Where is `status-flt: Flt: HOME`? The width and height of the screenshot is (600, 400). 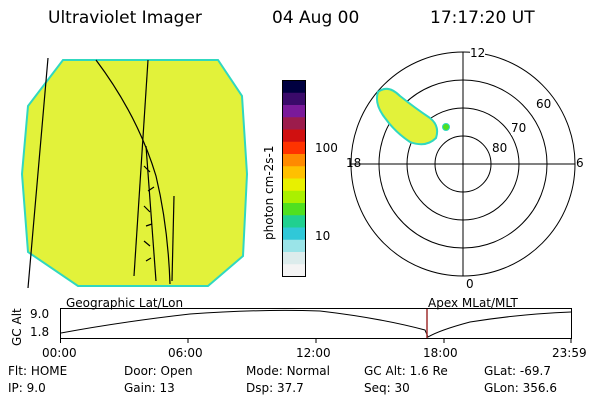
status-flt: Flt: HOME is located at coordinates (38, 371).